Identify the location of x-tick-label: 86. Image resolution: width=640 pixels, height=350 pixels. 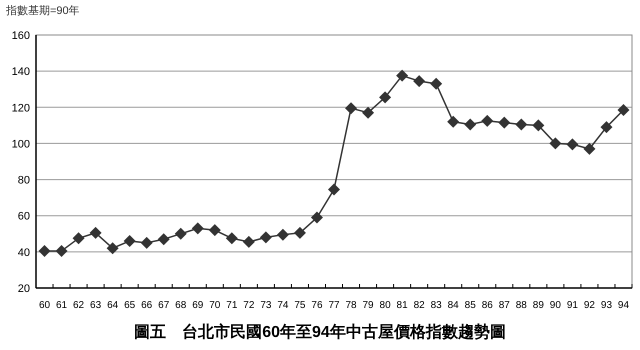
(488, 305).